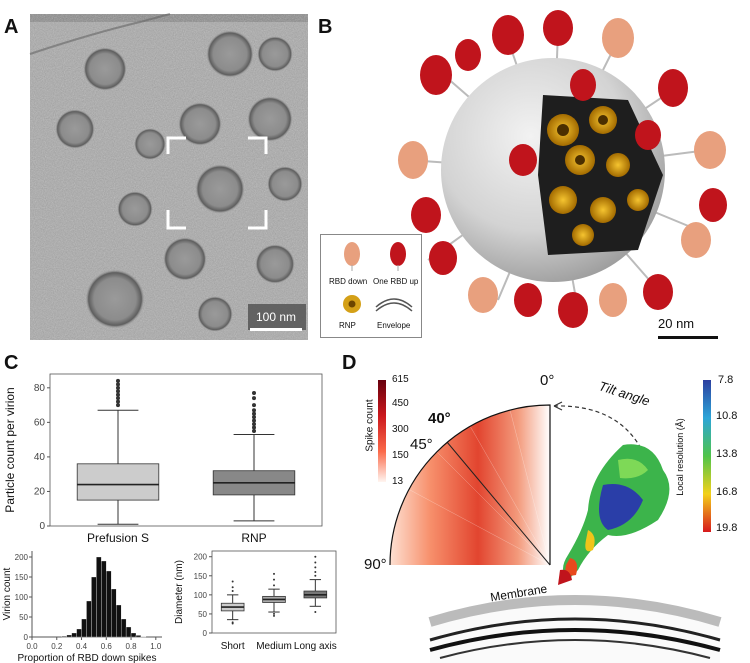 Image resolution: width=750 pixels, height=663 pixels. What do you see at coordinates (707, 456) in the screenshot?
I see `resolution-colorbar` at bounding box center [707, 456].